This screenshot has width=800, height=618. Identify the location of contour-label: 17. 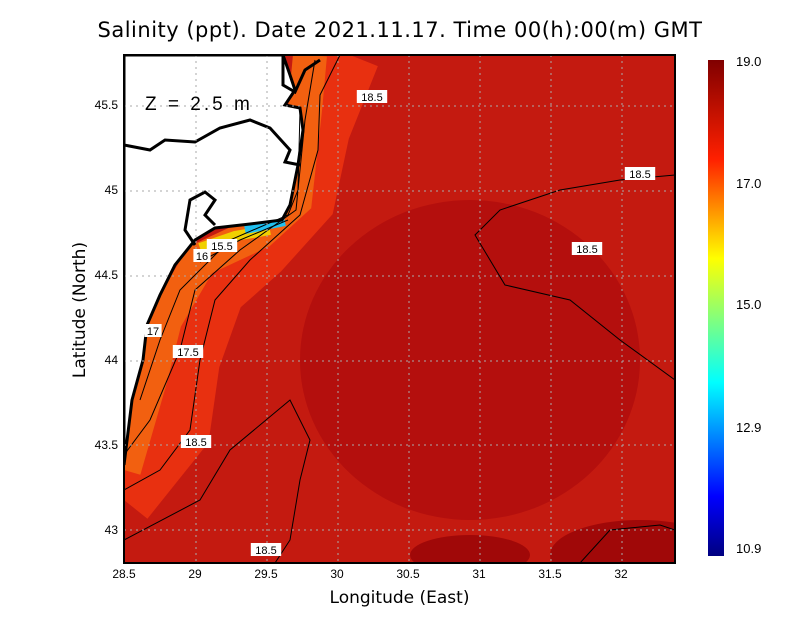
(153, 332).